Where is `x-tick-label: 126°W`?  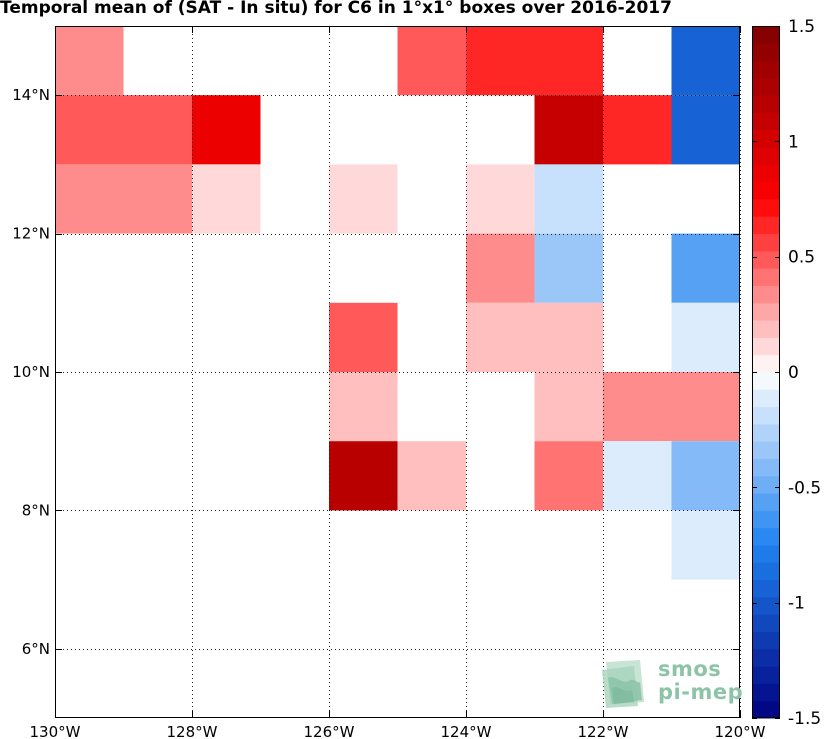 x-tick-label: 126°W is located at coordinates (329, 731).